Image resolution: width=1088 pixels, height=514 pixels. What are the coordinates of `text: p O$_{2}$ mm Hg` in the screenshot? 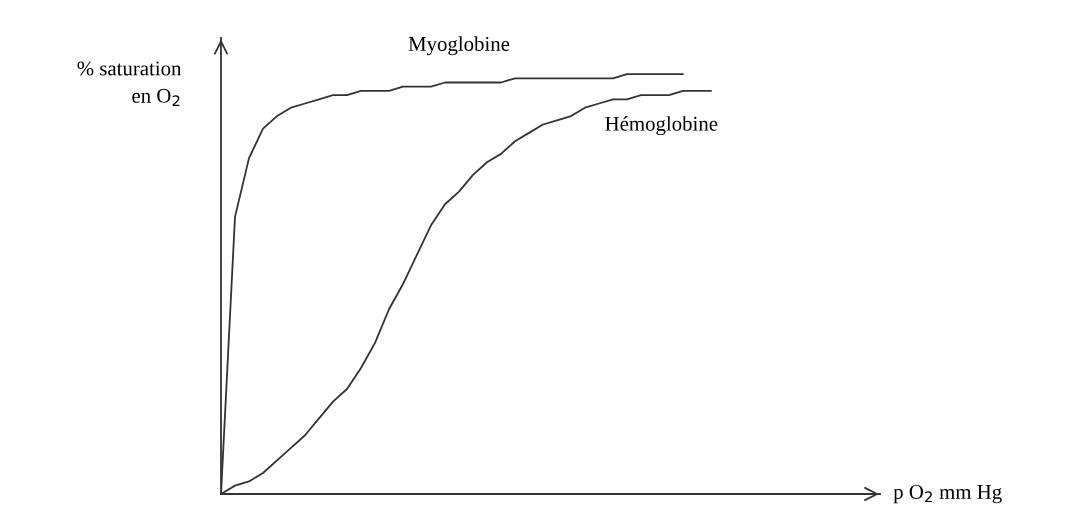 It's located at (947, 494).